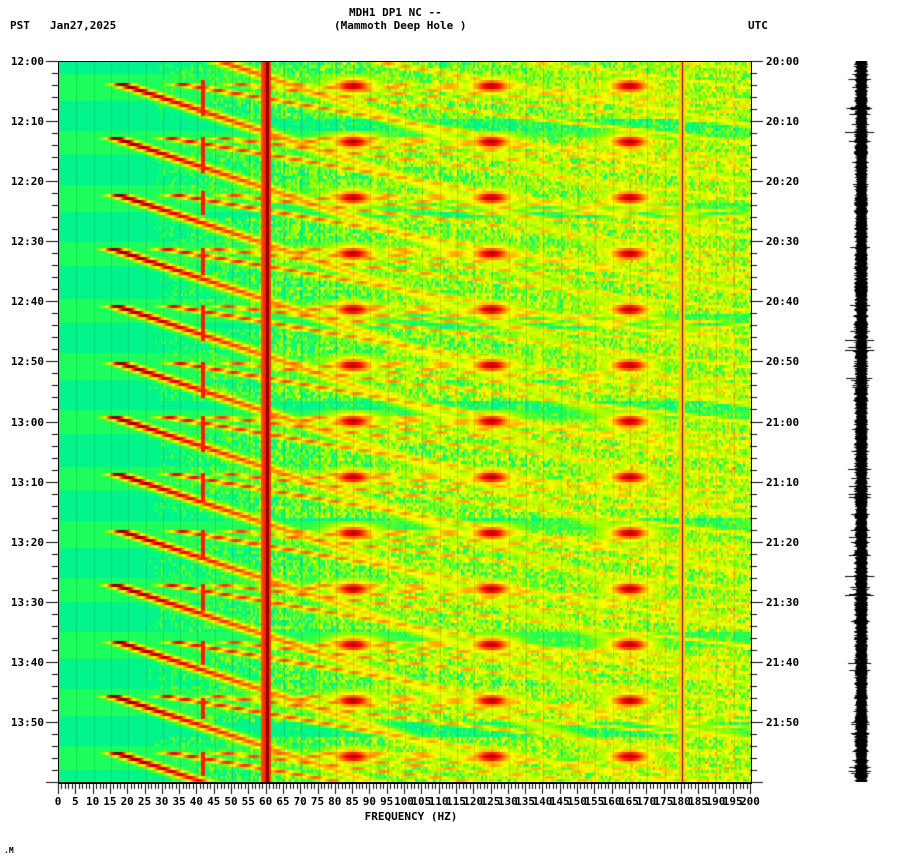  What do you see at coordinates (127, 801) in the screenshot?
I see `frequency-tick-label: 20` at bounding box center [127, 801].